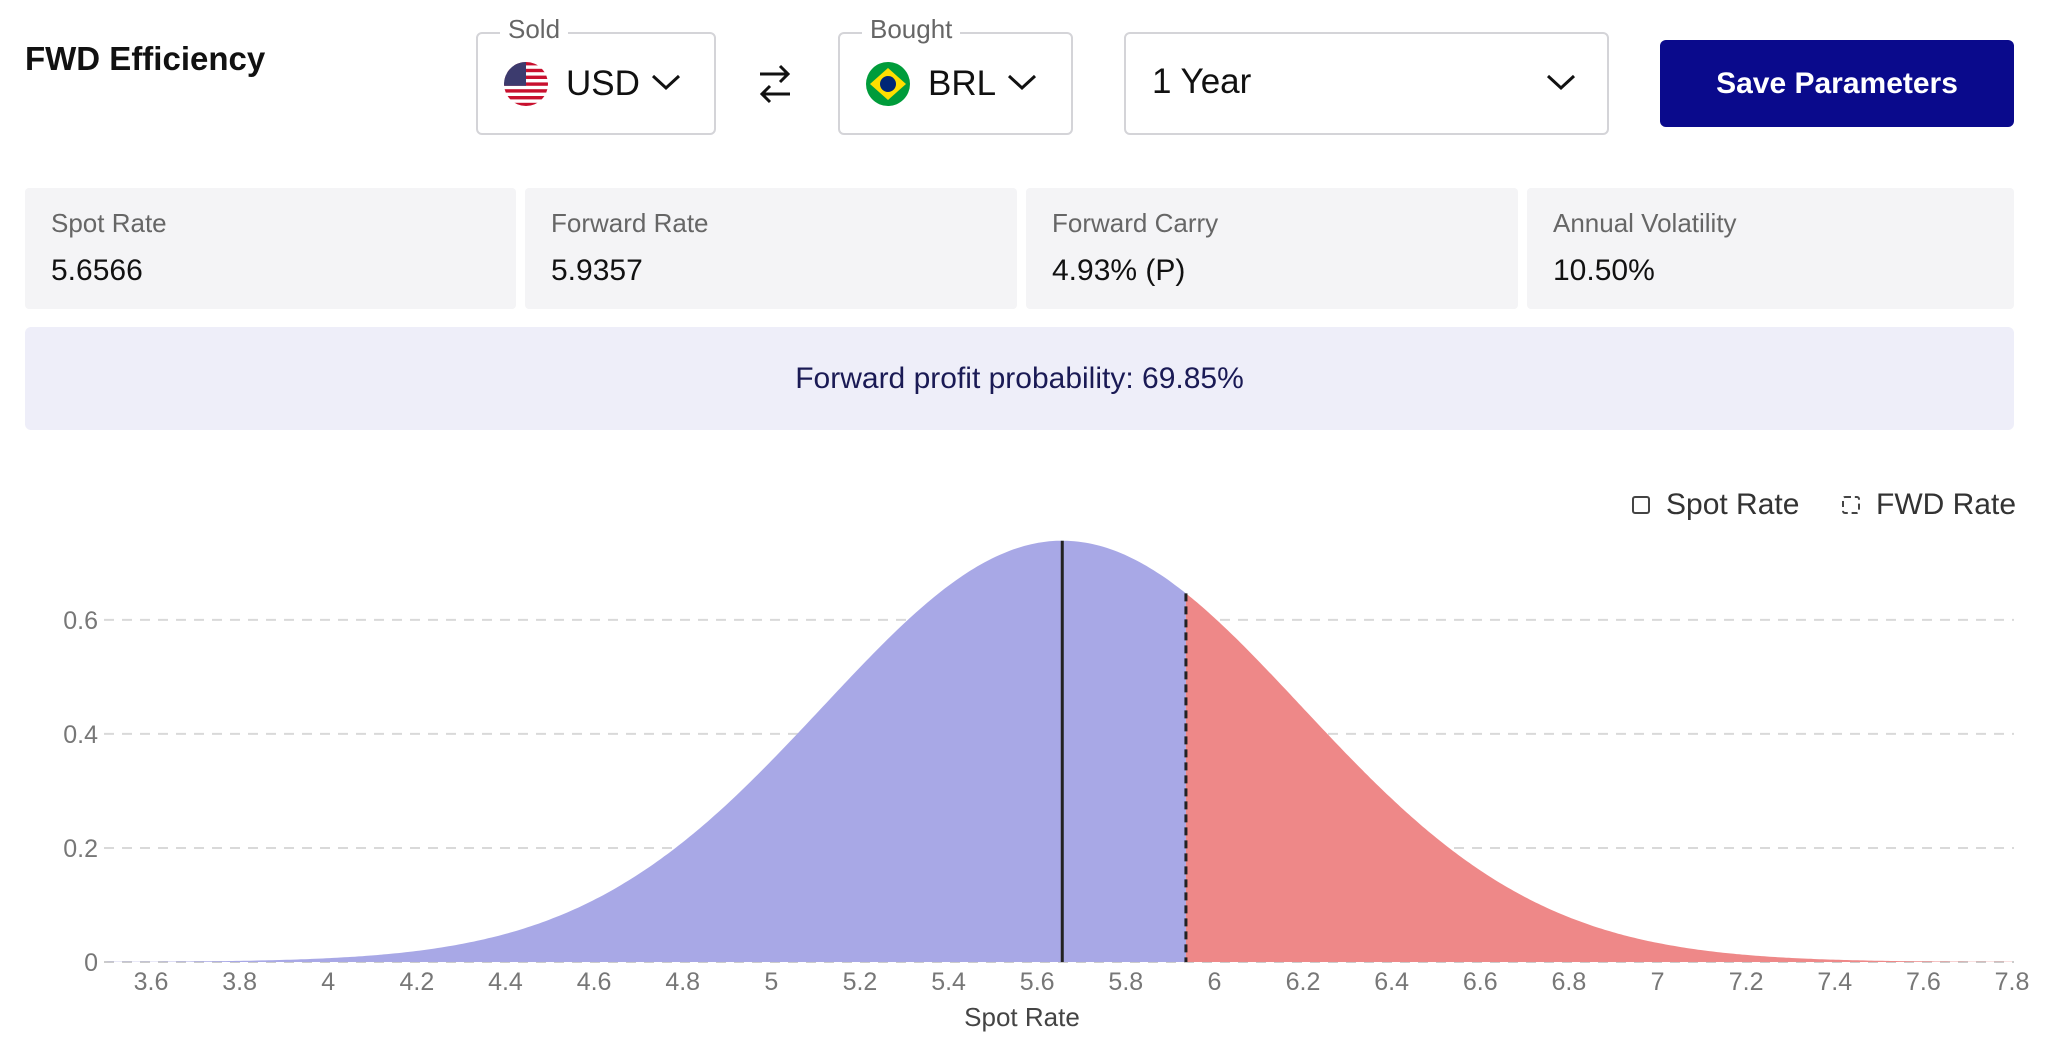 The height and width of the screenshot is (1043, 2048). What do you see at coordinates (1837, 83) in the screenshot?
I see `save-parameters-button: Save Parameters` at bounding box center [1837, 83].